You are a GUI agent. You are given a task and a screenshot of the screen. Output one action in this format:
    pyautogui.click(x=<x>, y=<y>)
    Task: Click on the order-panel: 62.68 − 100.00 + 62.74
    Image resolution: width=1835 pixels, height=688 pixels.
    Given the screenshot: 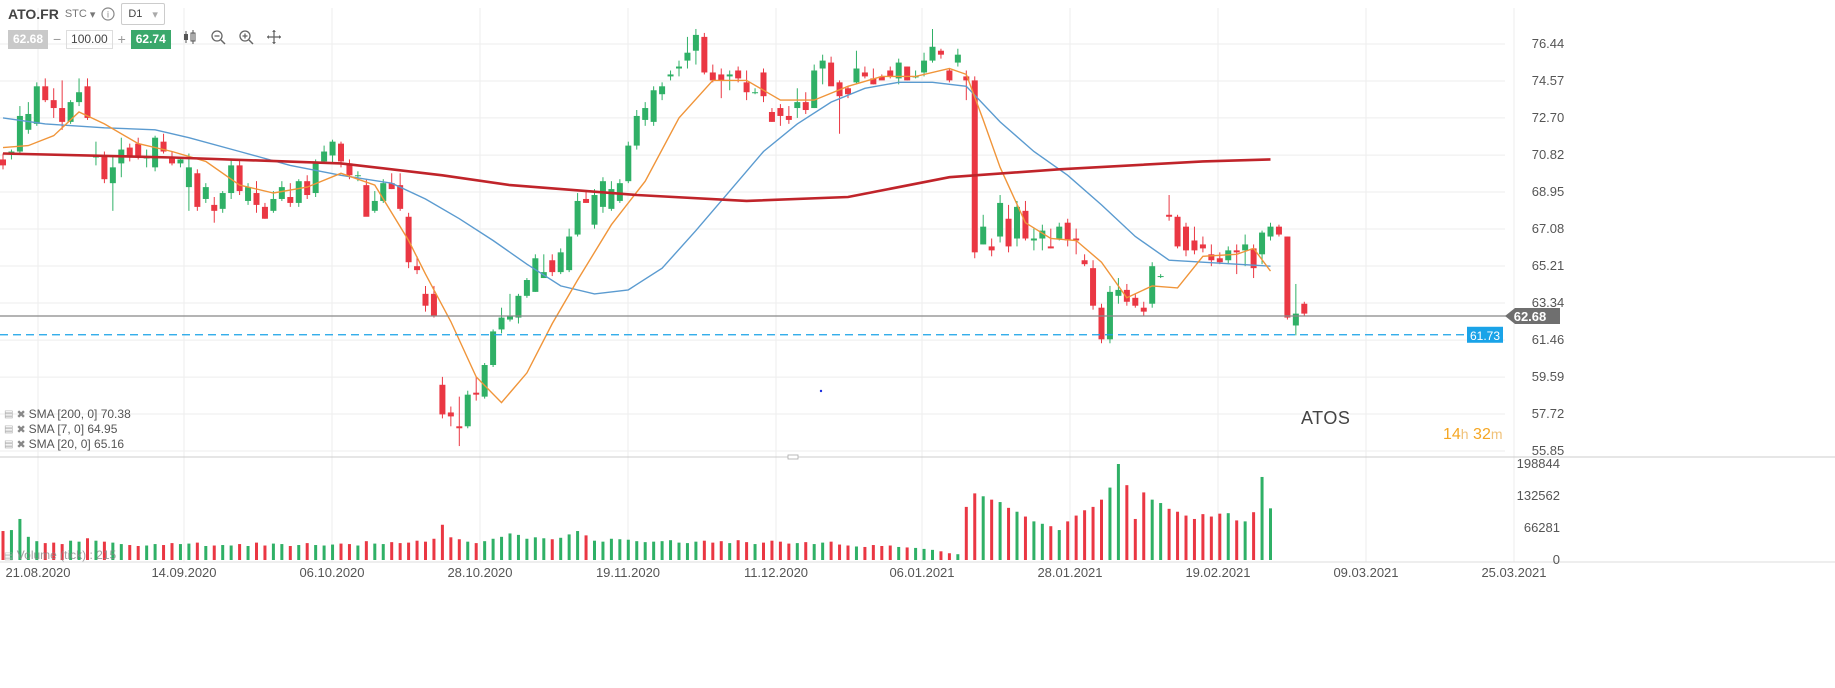 What is the action you would take?
    pyautogui.click(x=145, y=39)
    